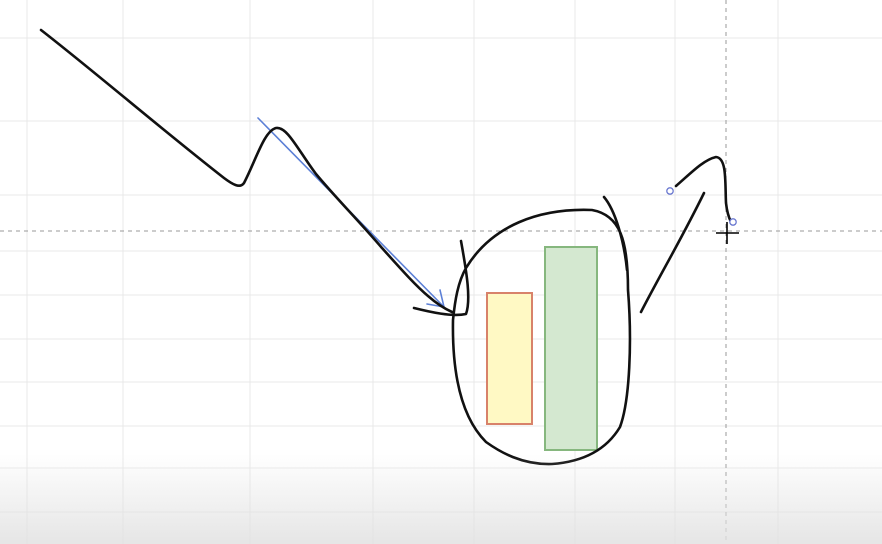 The width and height of the screenshot is (882, 544). Describe the element at coordinates (701, 206) in the screenshot. I see `selection-handles` at that location.